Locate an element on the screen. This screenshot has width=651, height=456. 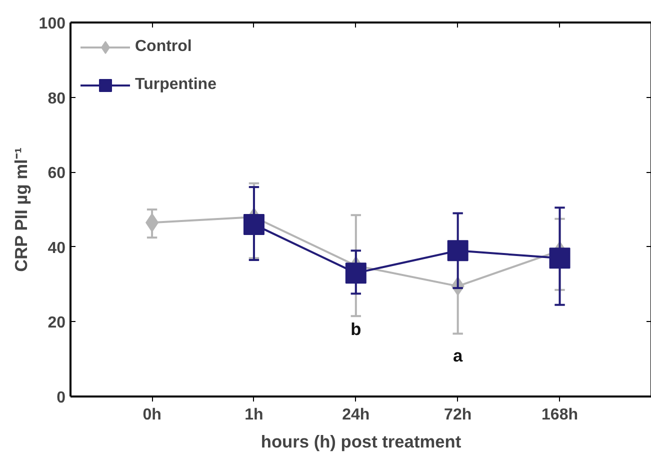
y-tick-label: 0 is located at coordinates (61, 398).